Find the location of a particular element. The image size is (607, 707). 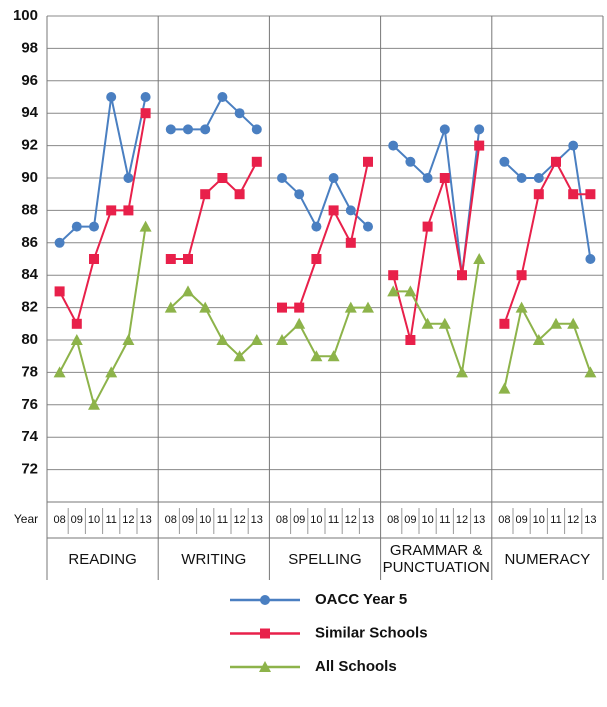

y-tick-label: 84 is located at coordinates (29, 274).